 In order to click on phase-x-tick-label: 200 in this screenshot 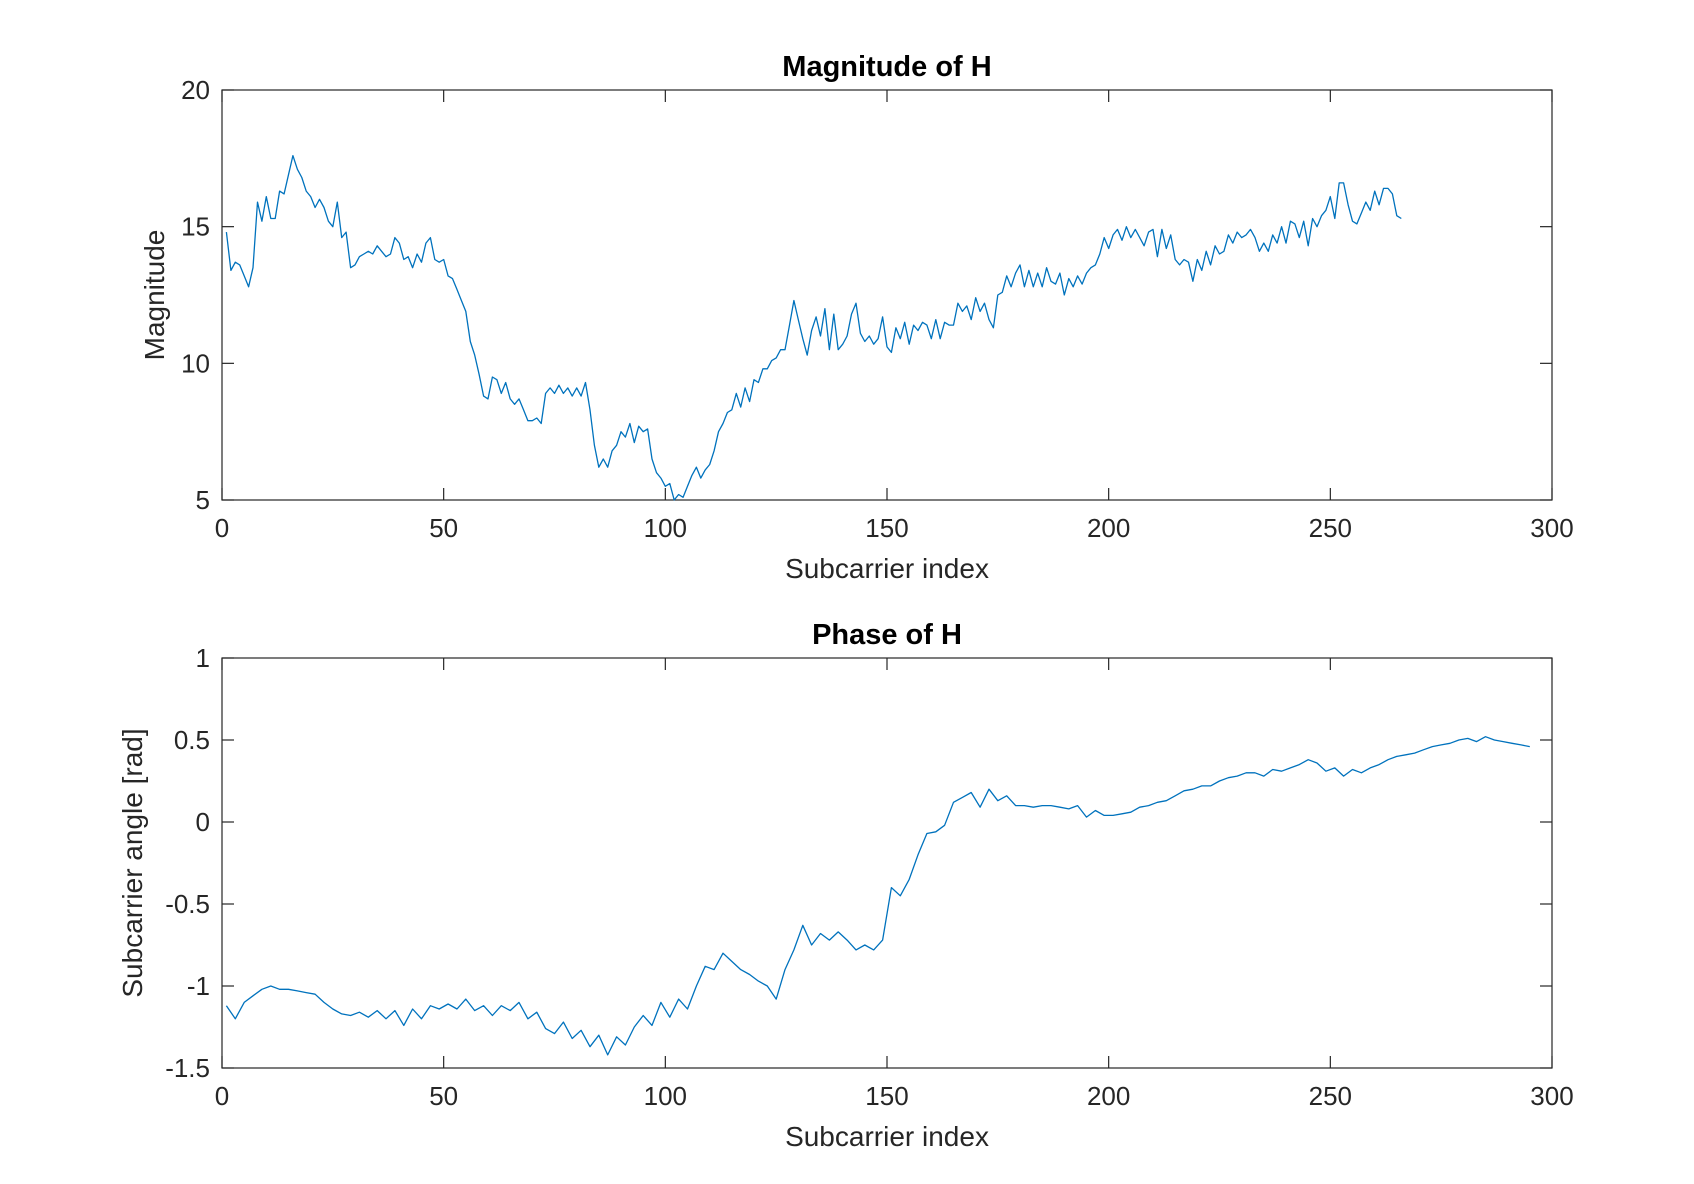, I will do `click(1108, 1096)`.